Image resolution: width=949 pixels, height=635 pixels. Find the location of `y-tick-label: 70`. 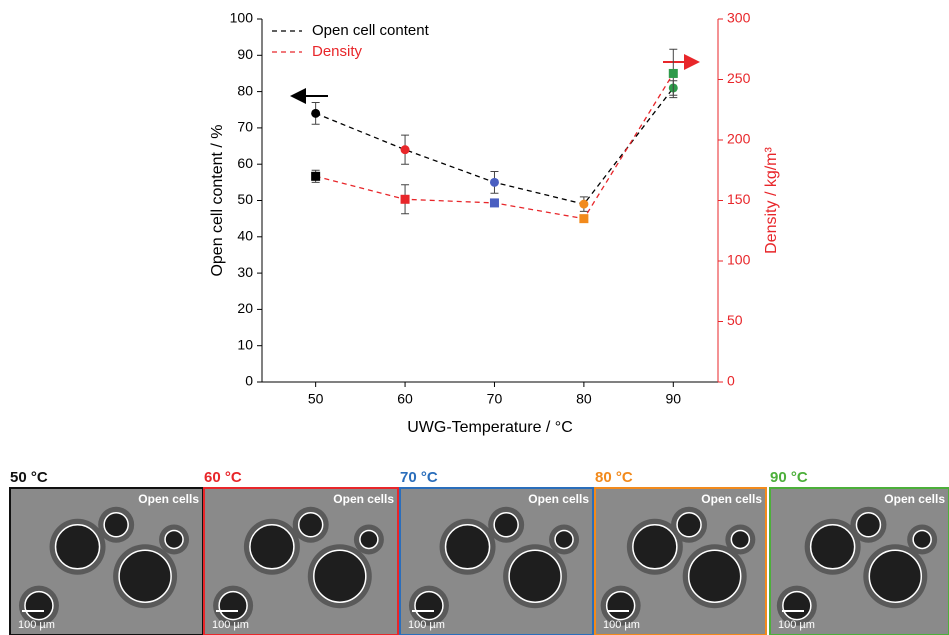

y-tick-label: 70 is located at coordinates (245, 127).